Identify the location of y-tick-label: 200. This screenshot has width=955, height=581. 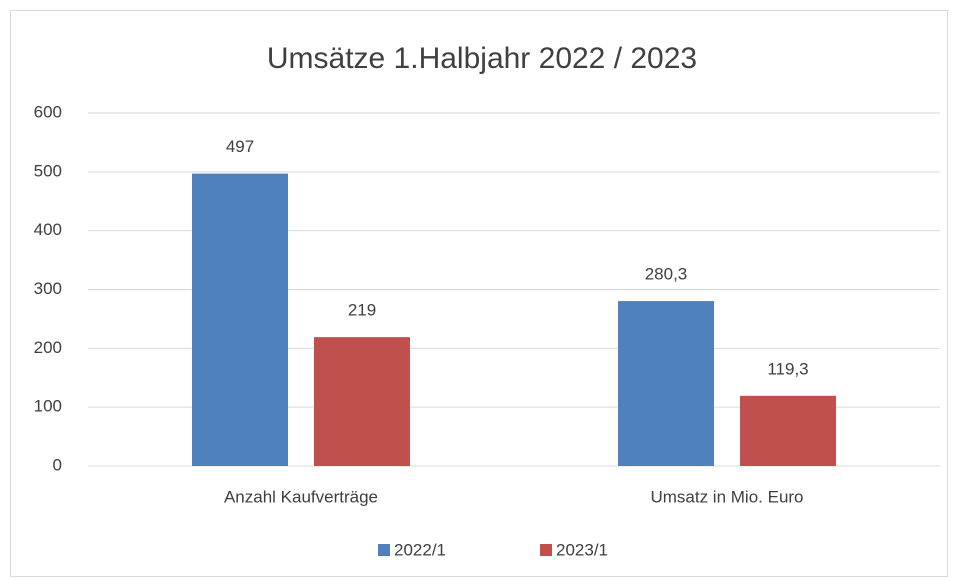
(48, 347).